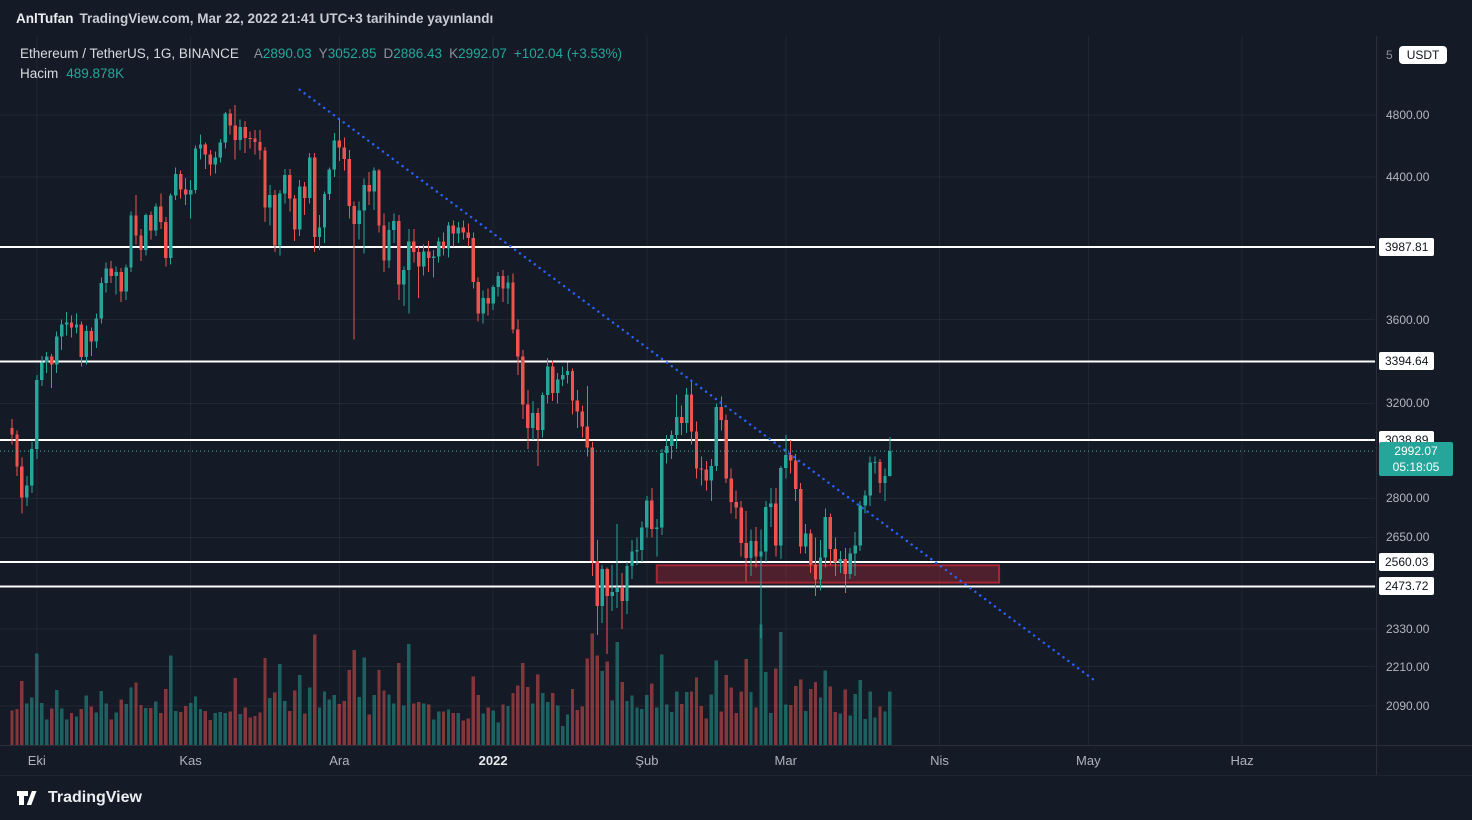  What do you see at coordinates (1408, 666) in the screenshot?
I see `price-tick-label: 2210.00` at bounding box center [1408, 666].